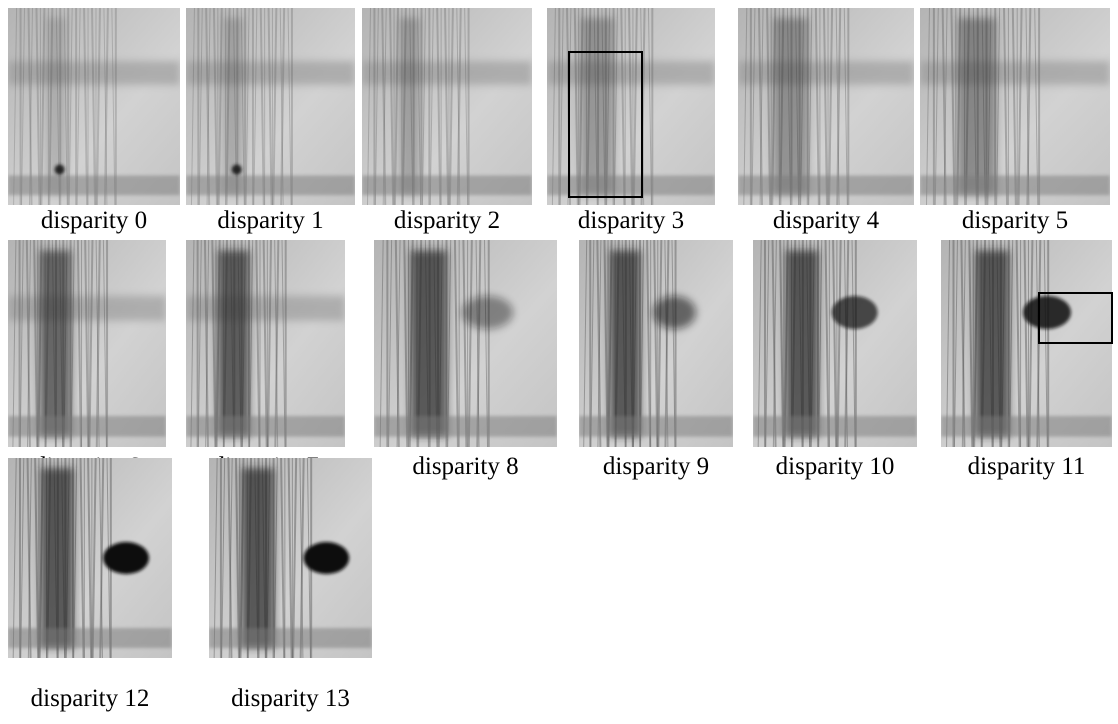 Image resolution: width=1118 pixels, height=724 pixels. I want to click on caption: disparity 13, so click(290, 698).